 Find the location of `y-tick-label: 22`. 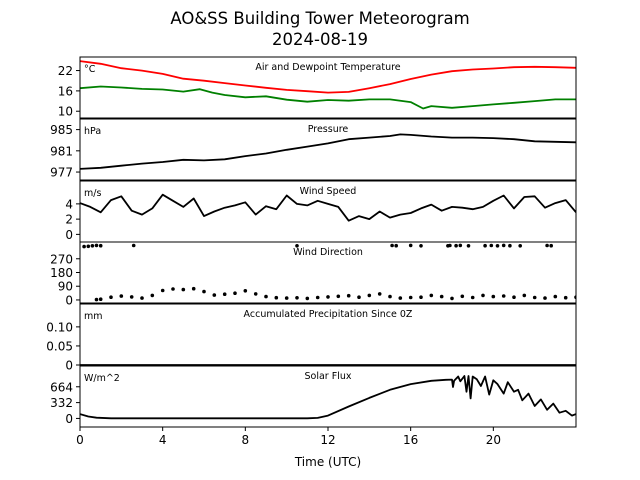

y-tick-label: 22 is located at coordinates (65, 71).